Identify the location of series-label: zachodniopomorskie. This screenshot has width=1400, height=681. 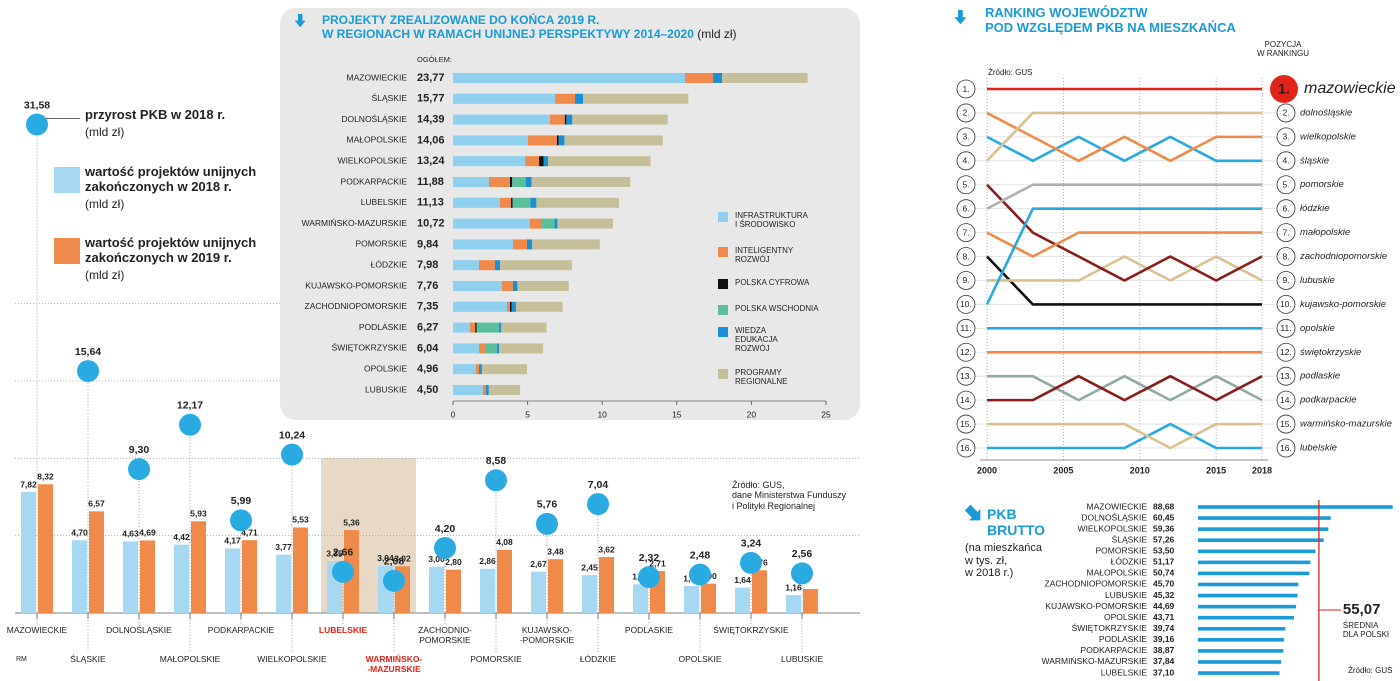
(1343, 256).